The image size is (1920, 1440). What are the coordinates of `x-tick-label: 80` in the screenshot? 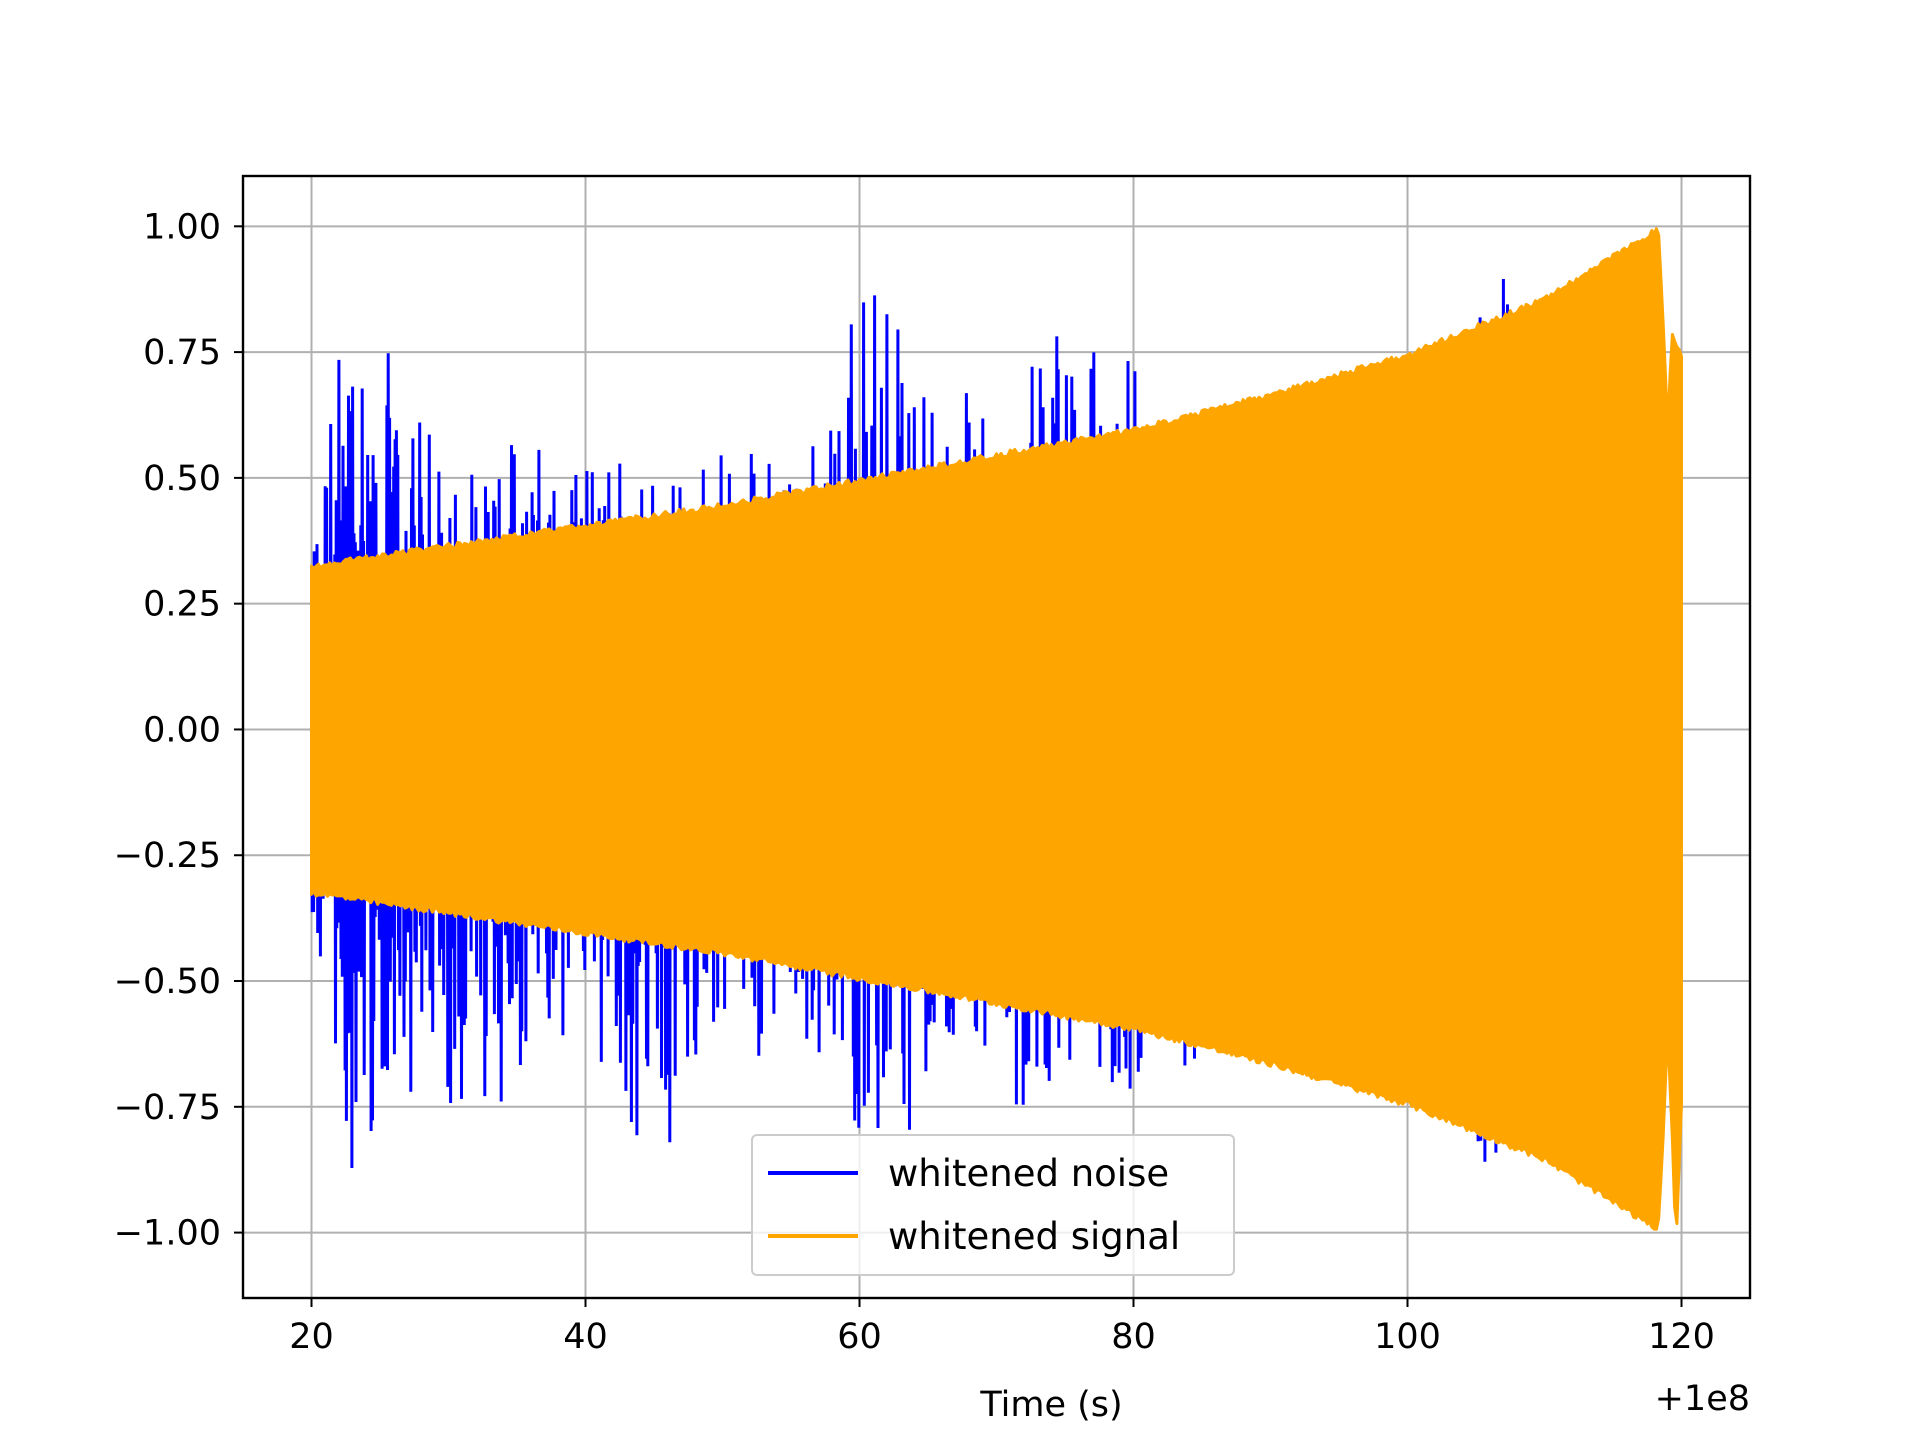 It's located at (1133, 1337).